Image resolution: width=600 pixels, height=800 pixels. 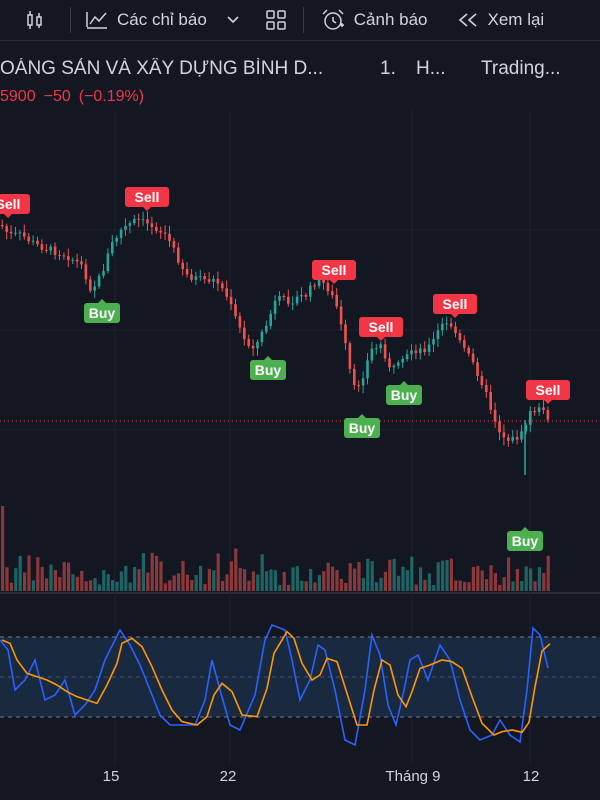 I want to click on stochastic-band, so click(x=300, y=677).